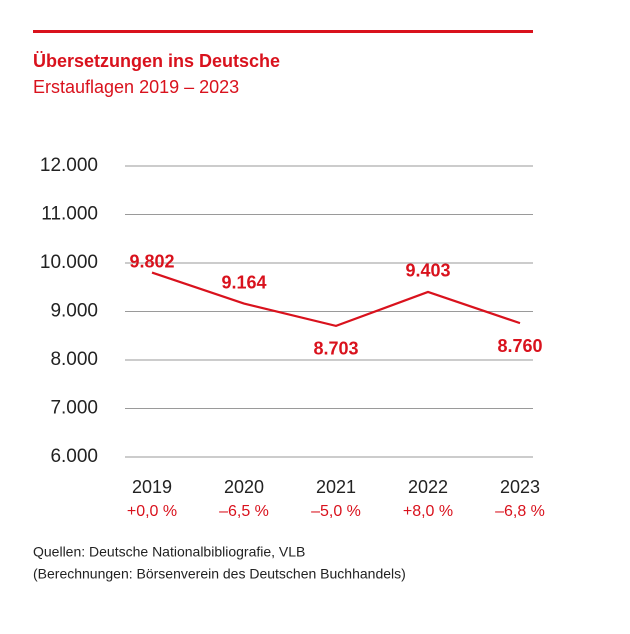 The width and height of the screenshot is (630, 634). I want to click on change-label: –6,8 %, so click(520, 511).